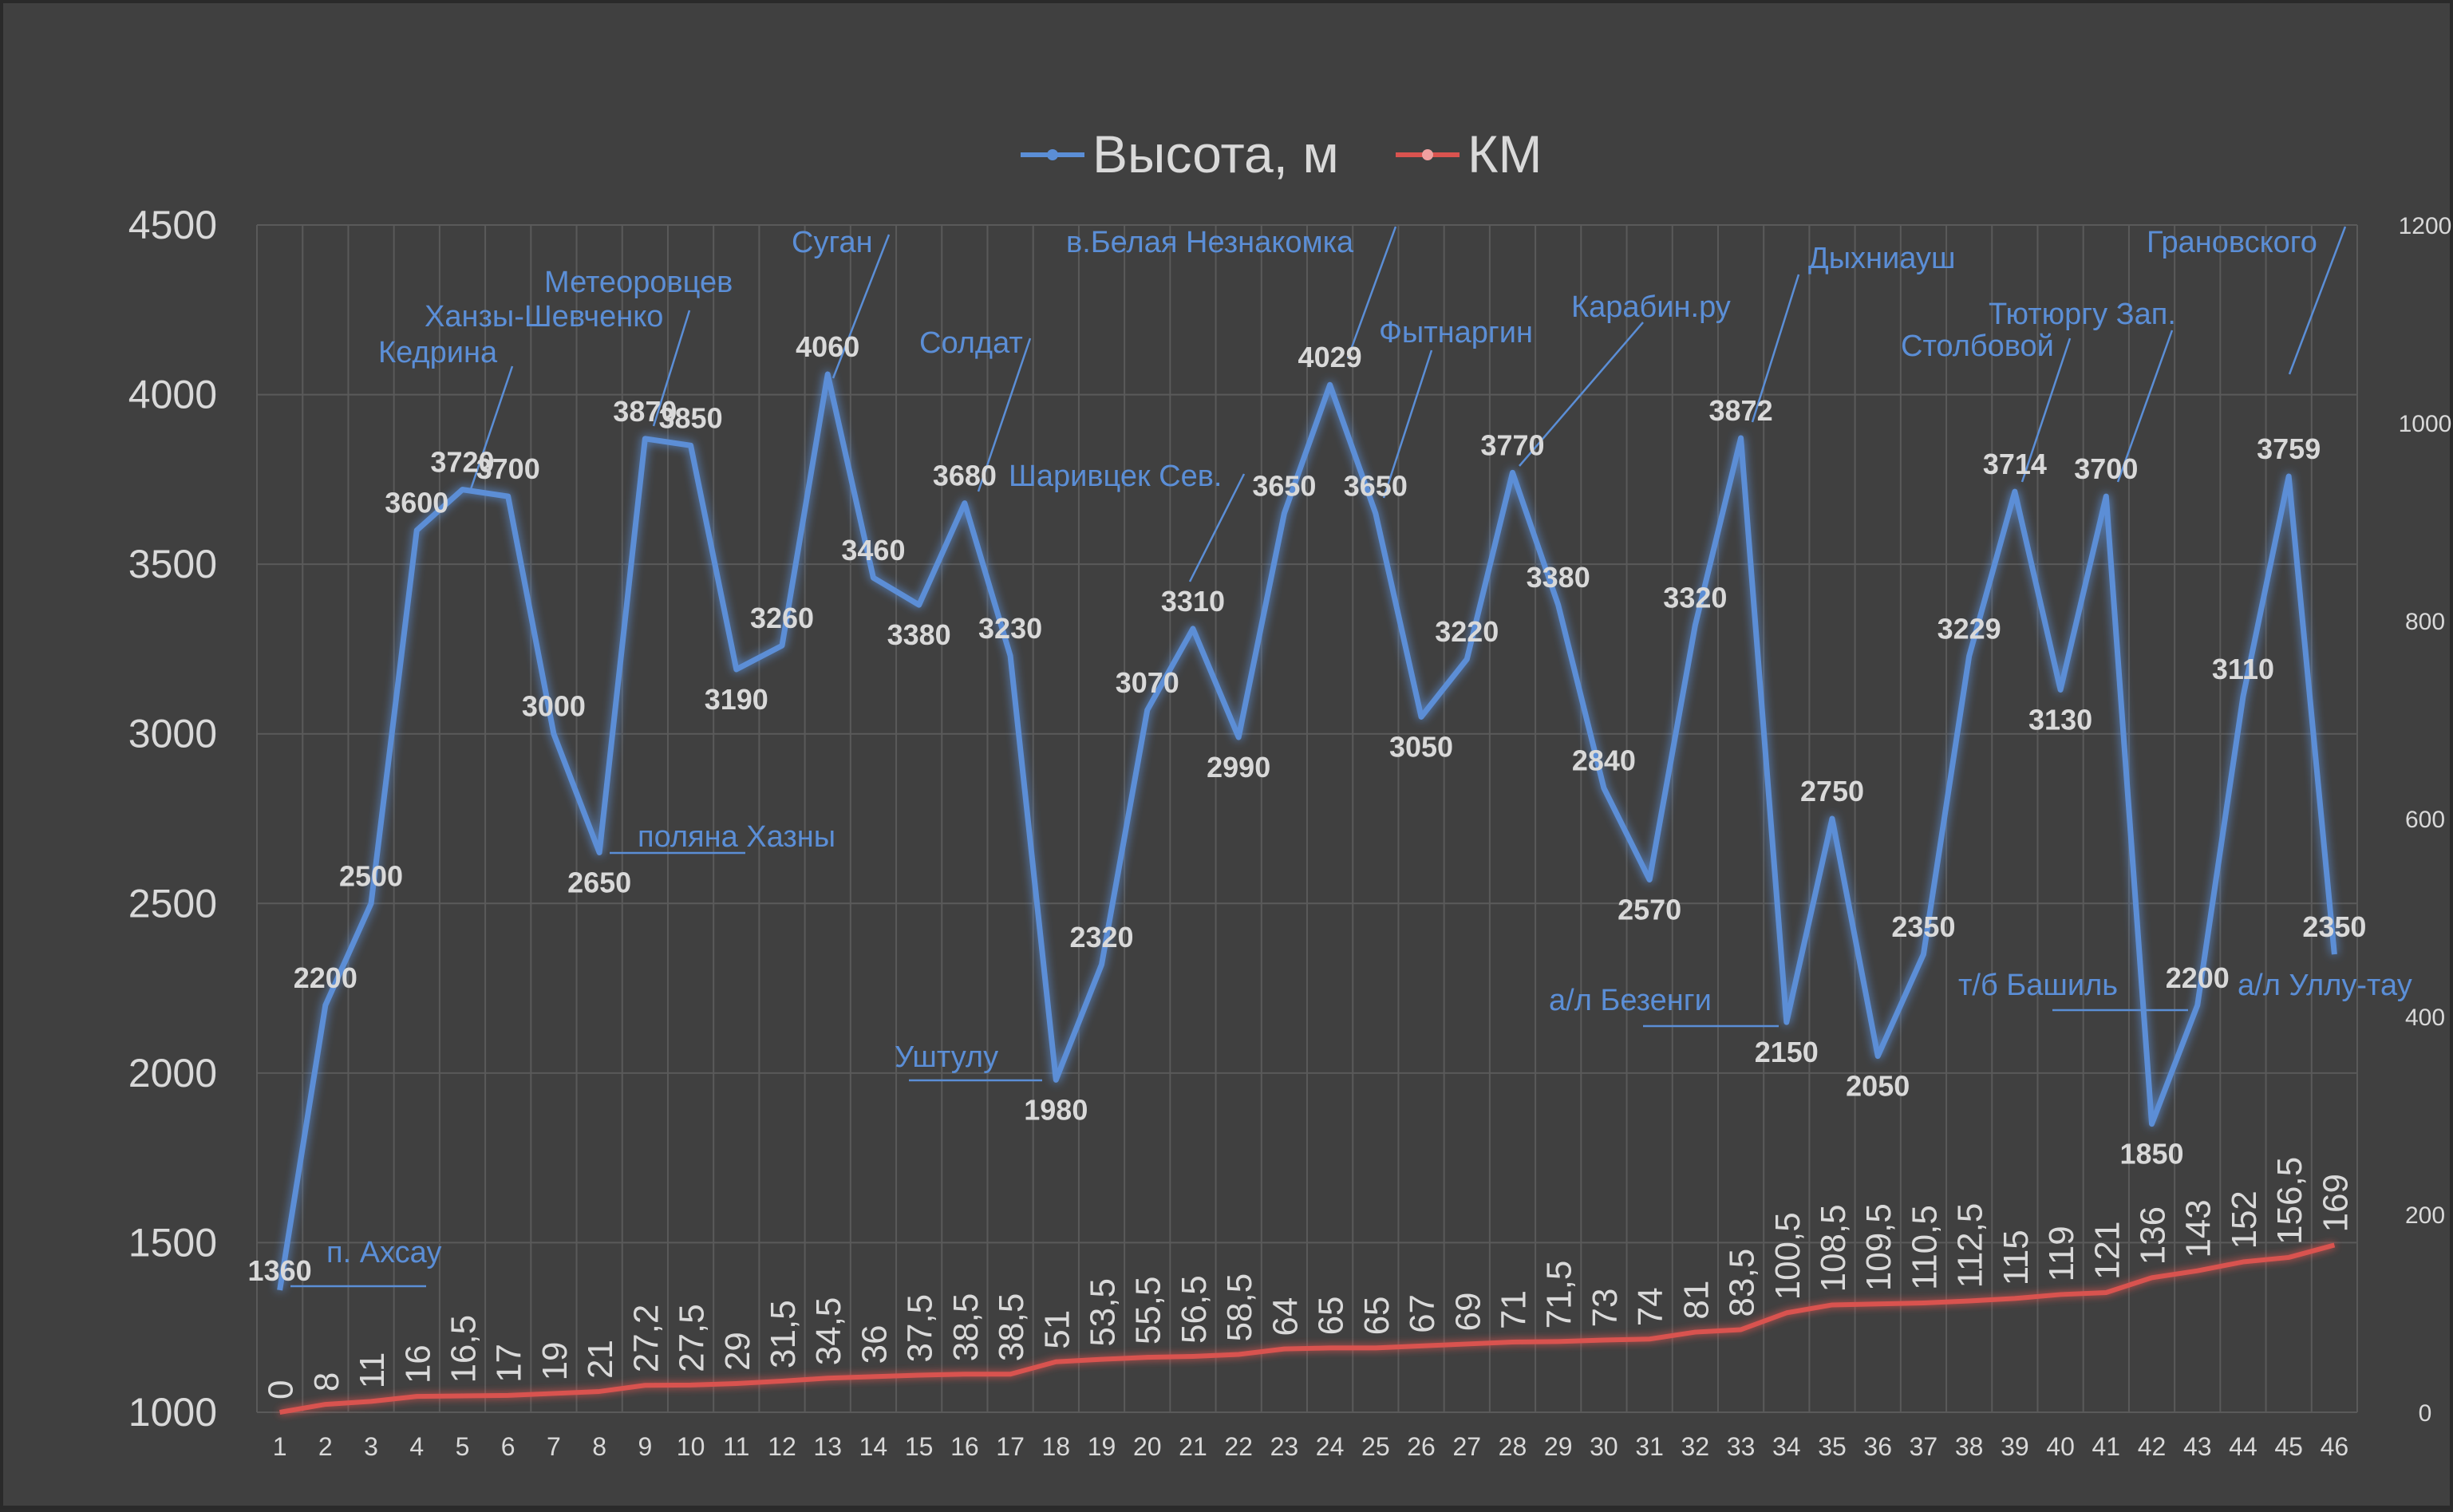 This screenshot has width=2453, height=1512. Describe the element at coordinates (646, 1339) in the screenshot. I see `km-data-label: 27,2` at that location.